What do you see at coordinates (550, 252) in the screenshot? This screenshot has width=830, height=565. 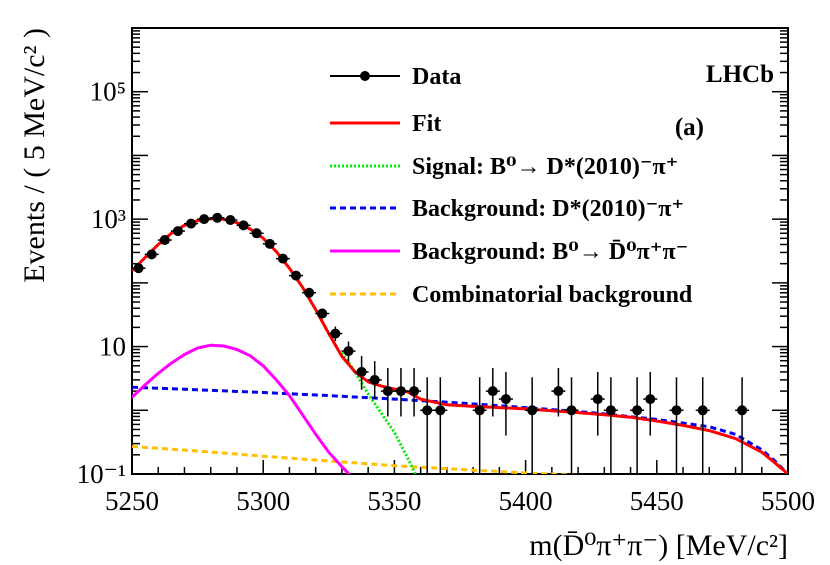 I see `legend-label: Background: B⁰→ D̄⁰π⁺π⁻` at bounding box center [550, 252].